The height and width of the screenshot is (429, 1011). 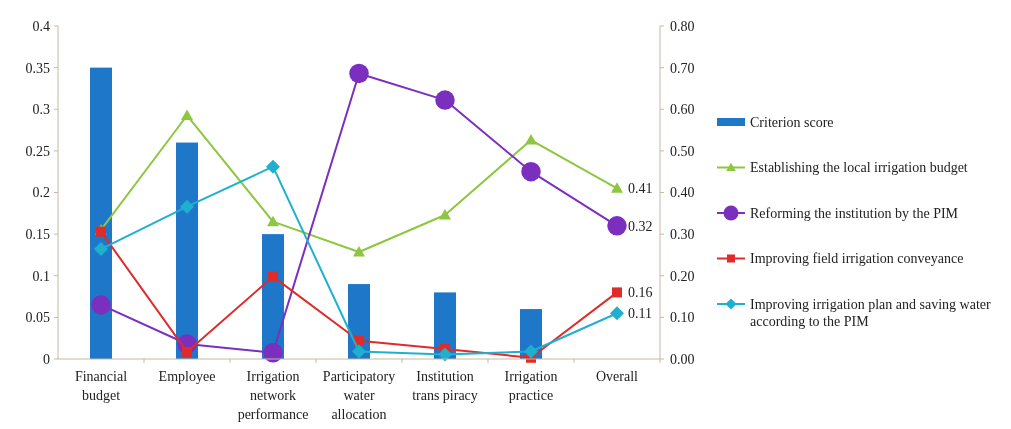 What do you see at coordinates (46, 359) in the screenshot?
I see `y-tick-label: 0` at bounding box center [46, 359].